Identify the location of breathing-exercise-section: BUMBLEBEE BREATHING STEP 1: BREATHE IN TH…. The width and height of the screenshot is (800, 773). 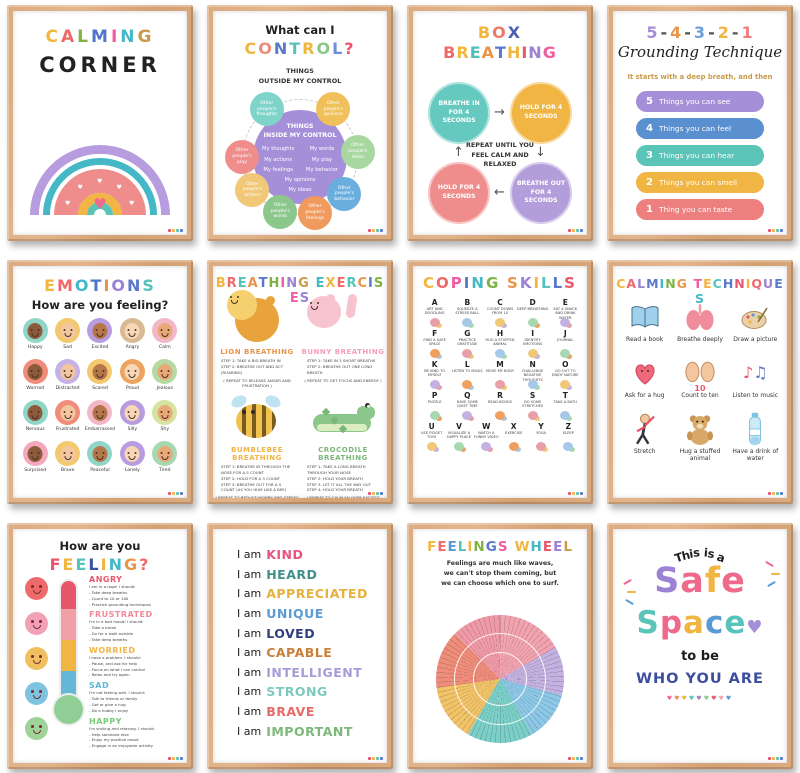
(257, 445).